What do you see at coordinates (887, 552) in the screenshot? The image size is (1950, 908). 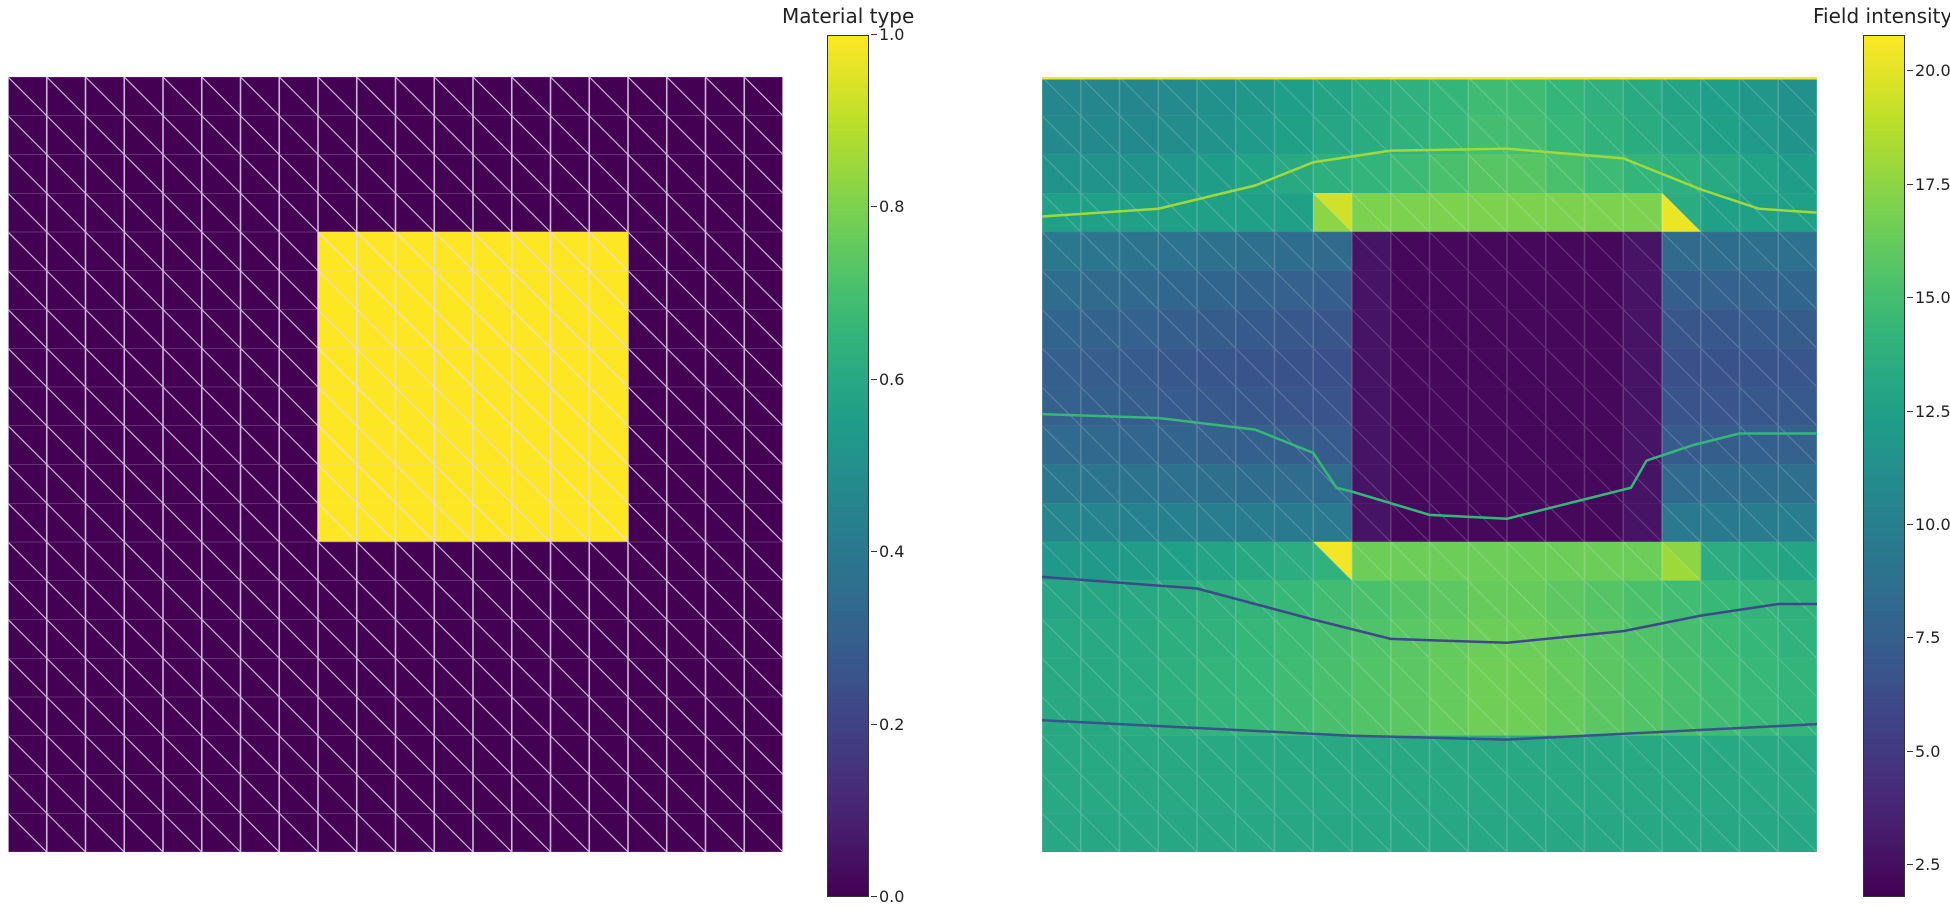 I see `colorbar-tick-label: 0.4` at bounding box center [887, 552].